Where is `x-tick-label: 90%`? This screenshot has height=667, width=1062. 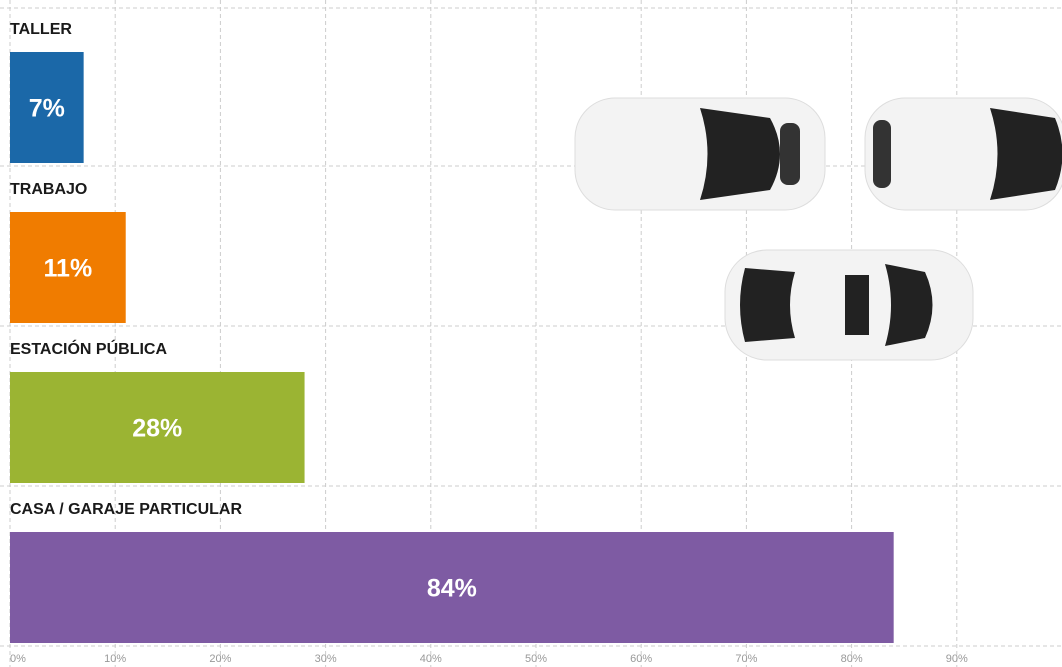 x-tick-label: 90% is located at coordinates (957, 659).